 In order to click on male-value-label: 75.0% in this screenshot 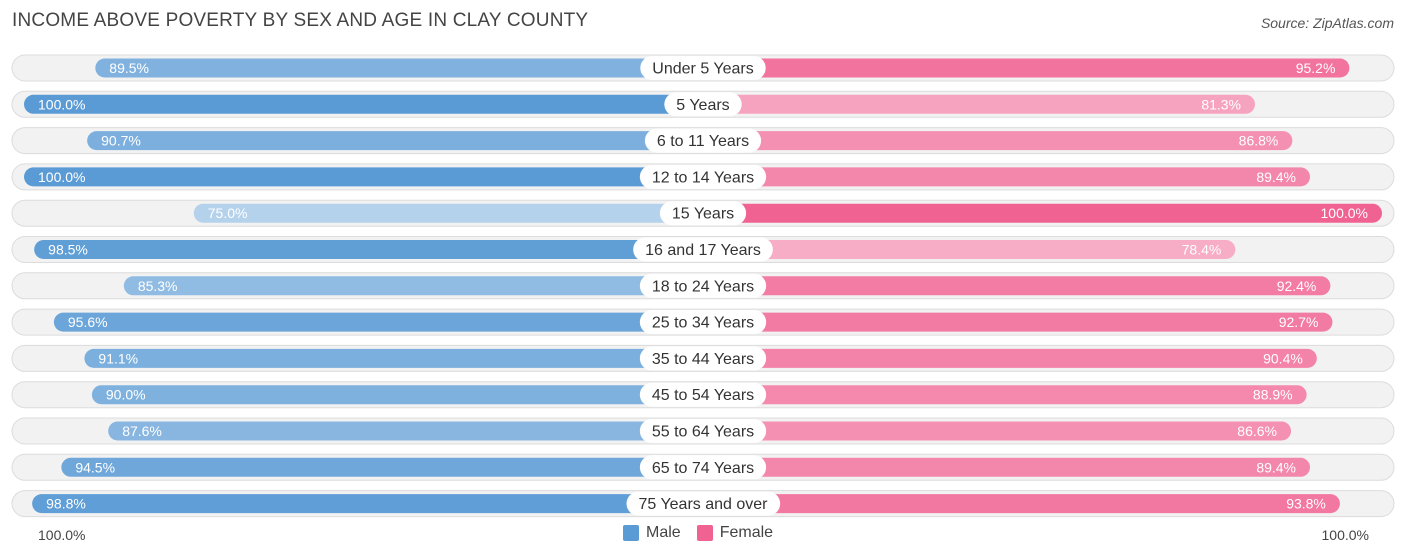, I will do `click(228, 213)`.